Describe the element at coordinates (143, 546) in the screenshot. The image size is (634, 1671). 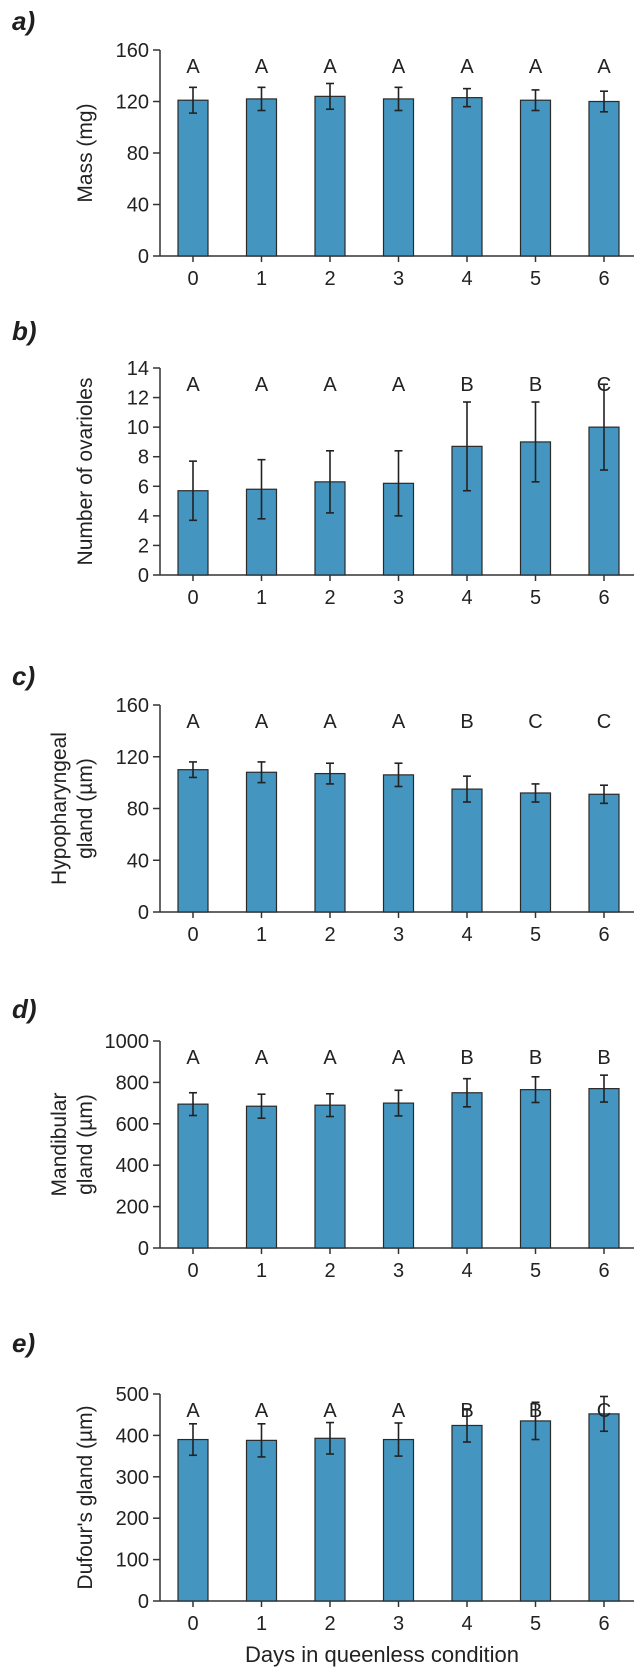
I see `y-tick-label: 2` at that location.